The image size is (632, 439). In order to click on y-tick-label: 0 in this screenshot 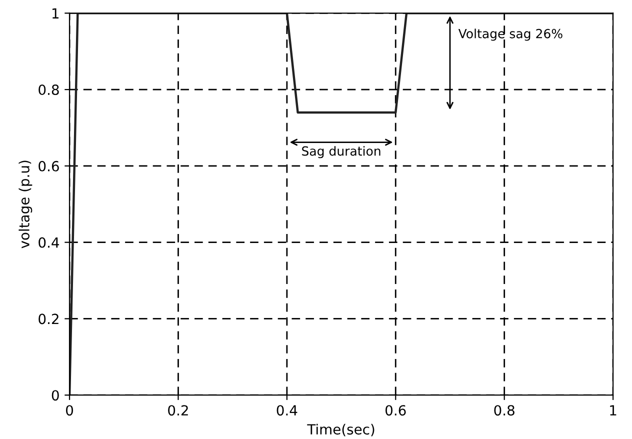, I will do `click(55, 395)`.